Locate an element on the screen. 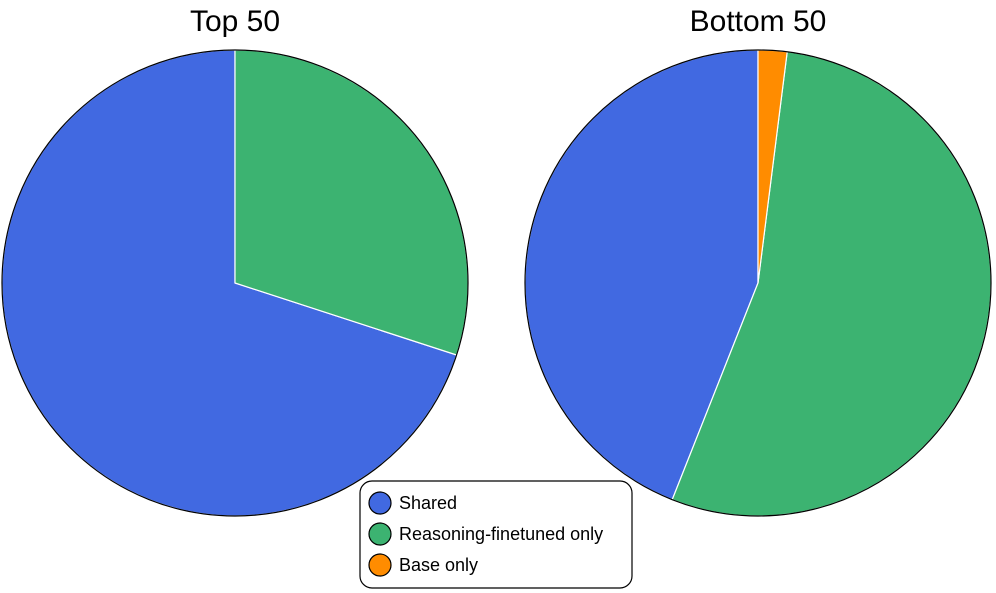  legend-label: Base only is located at coordinates (438, 565).